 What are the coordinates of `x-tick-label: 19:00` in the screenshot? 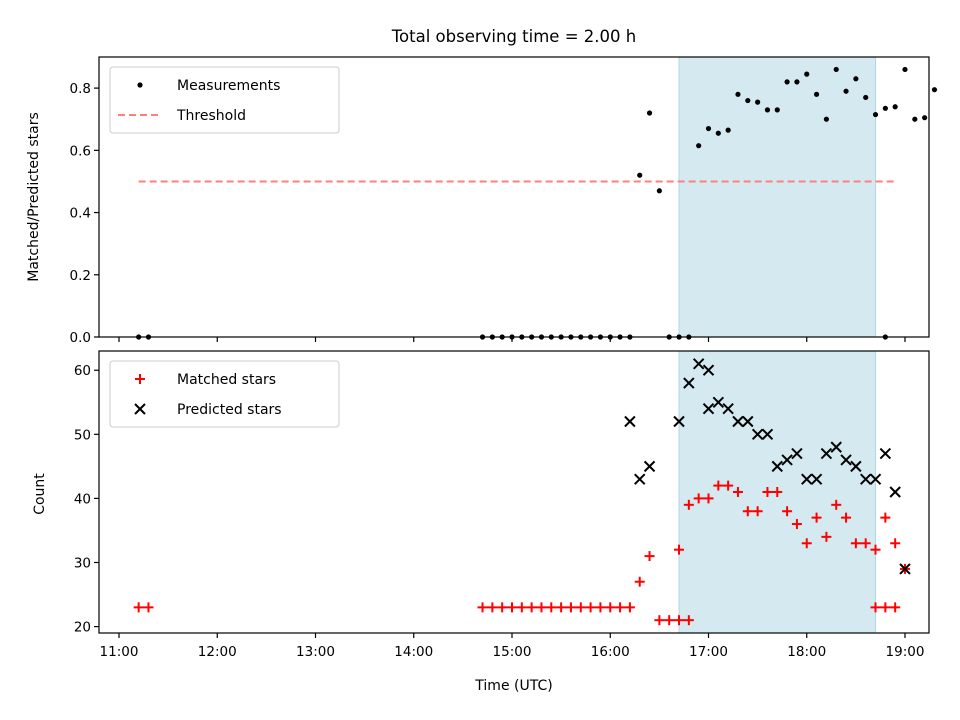 It's located at (905, 652).